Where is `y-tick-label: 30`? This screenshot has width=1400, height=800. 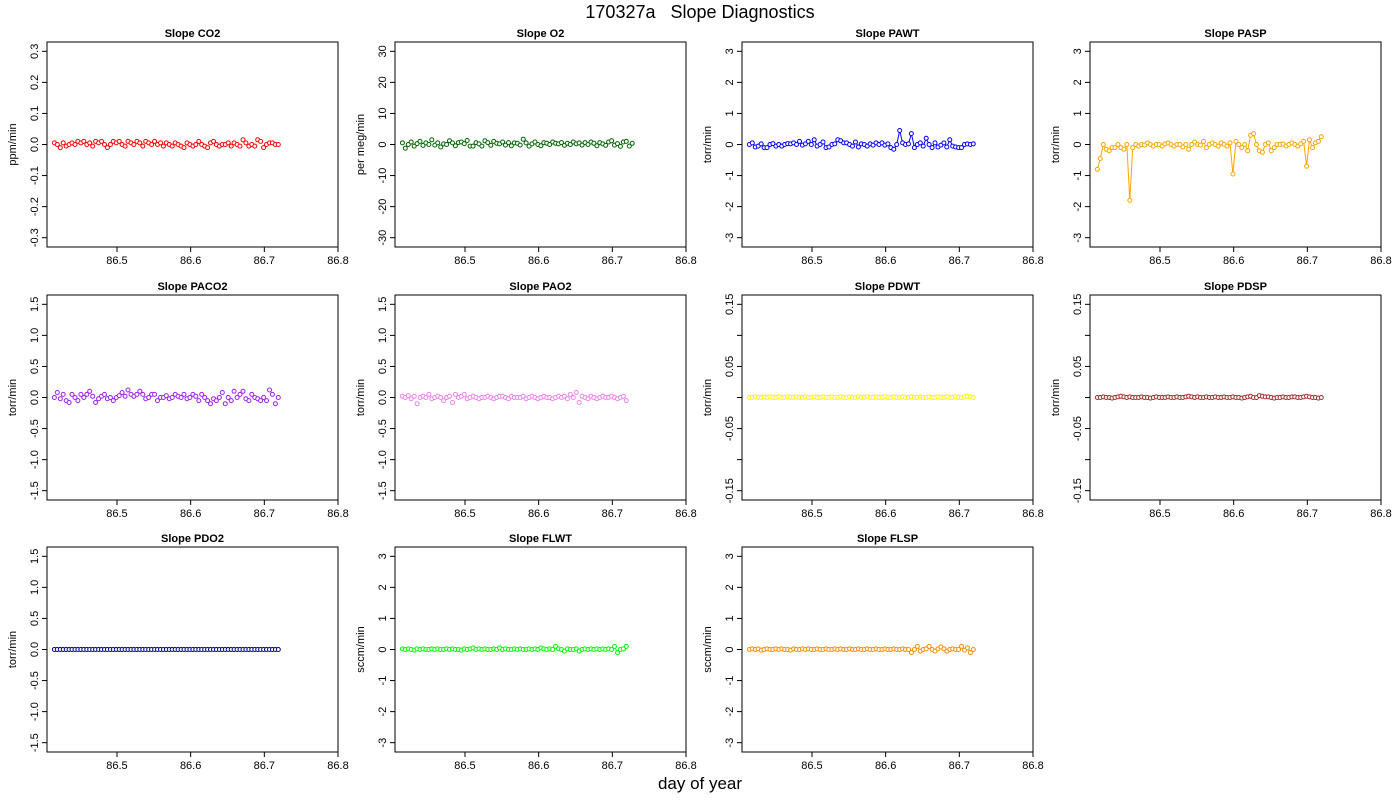
y-tick-label: 30 is located at coordinates (383, 51).